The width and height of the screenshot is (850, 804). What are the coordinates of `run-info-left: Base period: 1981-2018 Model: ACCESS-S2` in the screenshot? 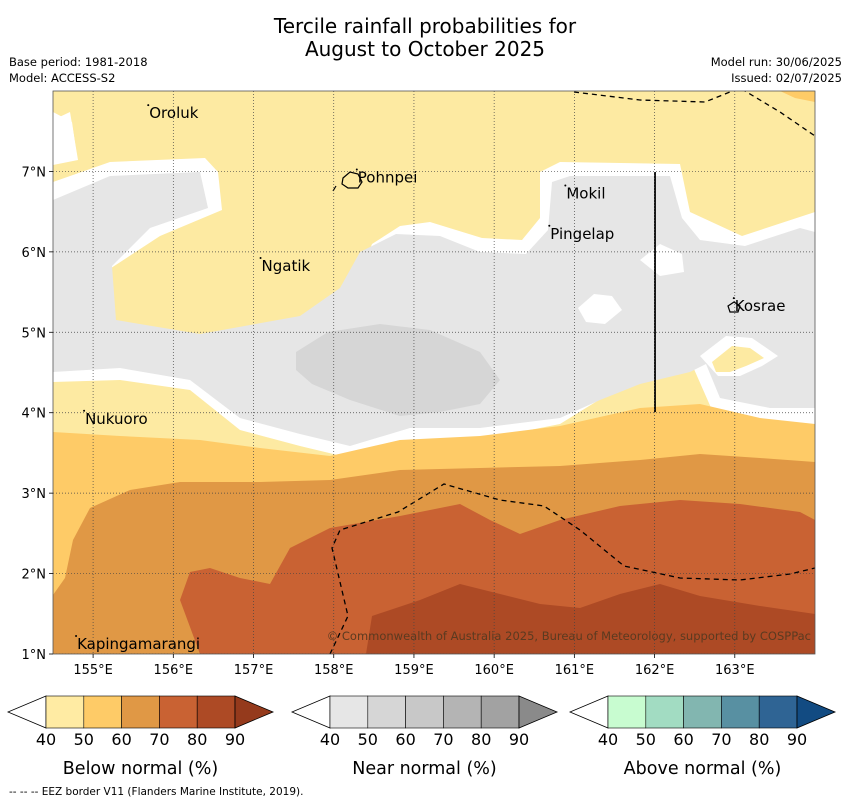 It's located at (78, 70).